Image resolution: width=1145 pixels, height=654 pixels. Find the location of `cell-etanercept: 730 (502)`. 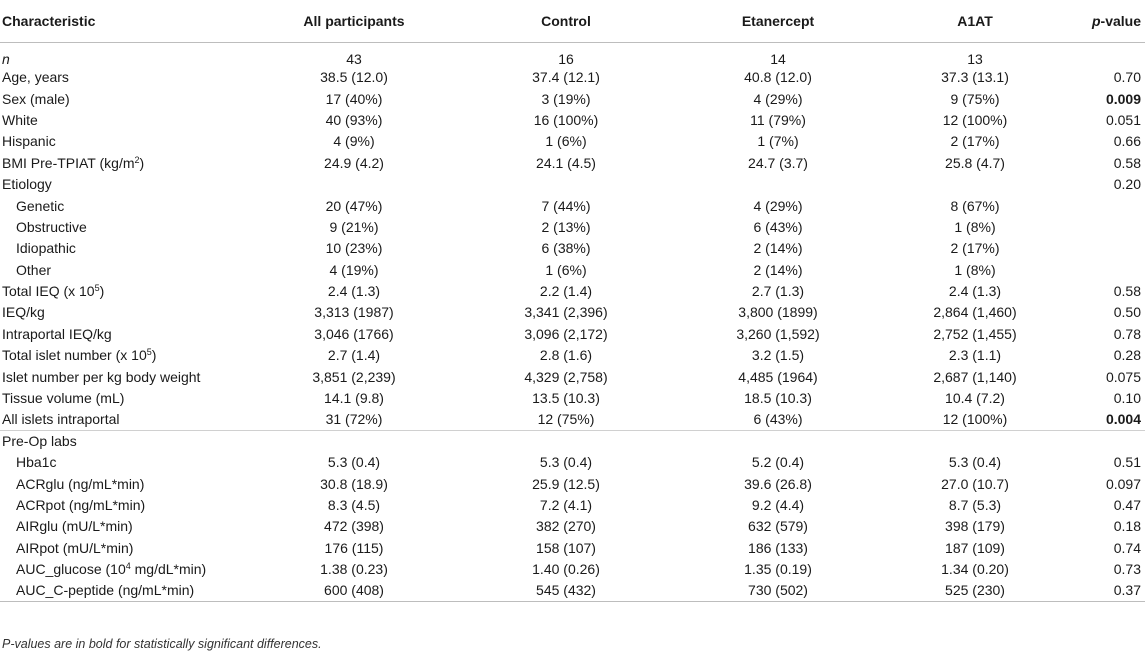

cell-etanercept: 730 (502) is located at coordinates (778, 590).